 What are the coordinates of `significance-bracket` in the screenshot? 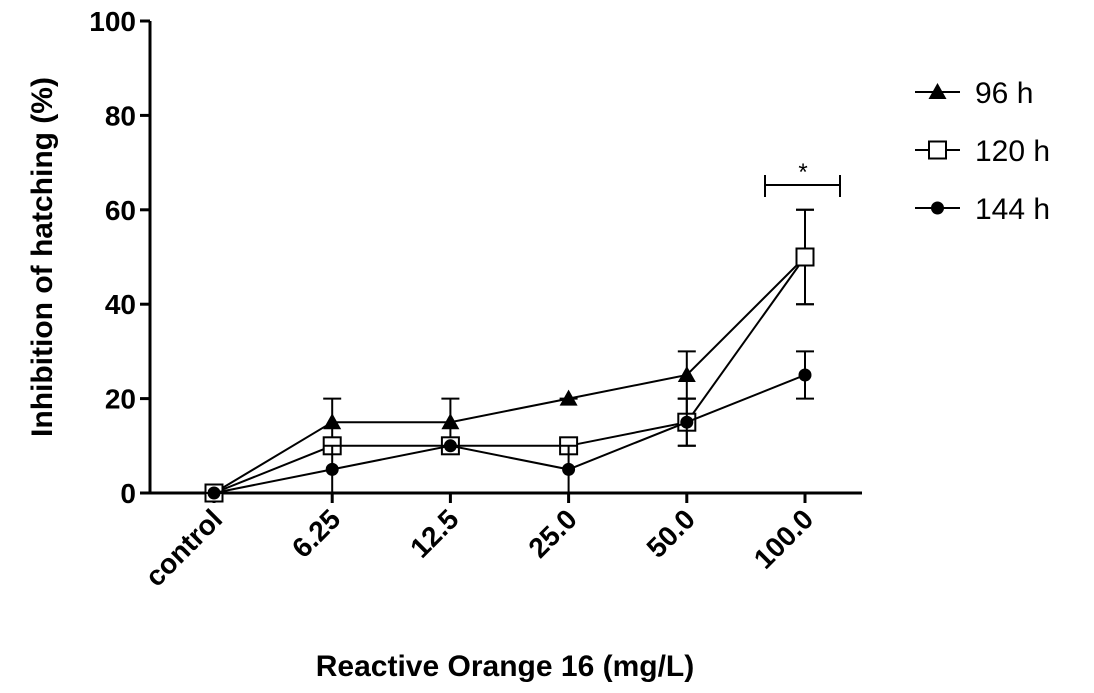 It's located at (802, 186).